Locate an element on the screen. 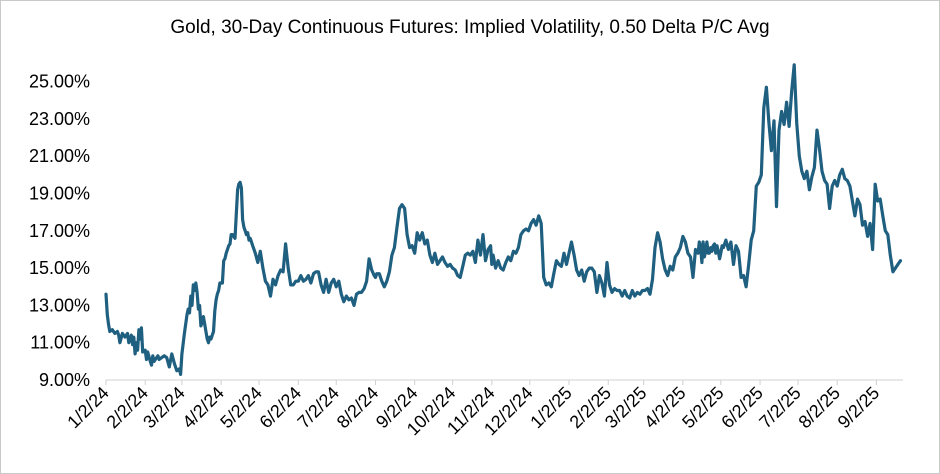  x-tick-label: 4/2/25 is located at coordinates (665, 408).